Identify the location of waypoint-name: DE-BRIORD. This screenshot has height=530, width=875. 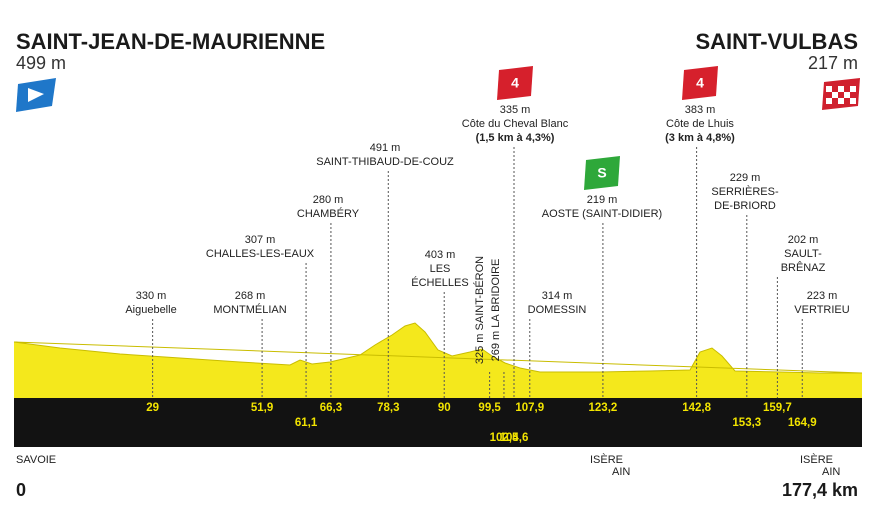
(745, 206).